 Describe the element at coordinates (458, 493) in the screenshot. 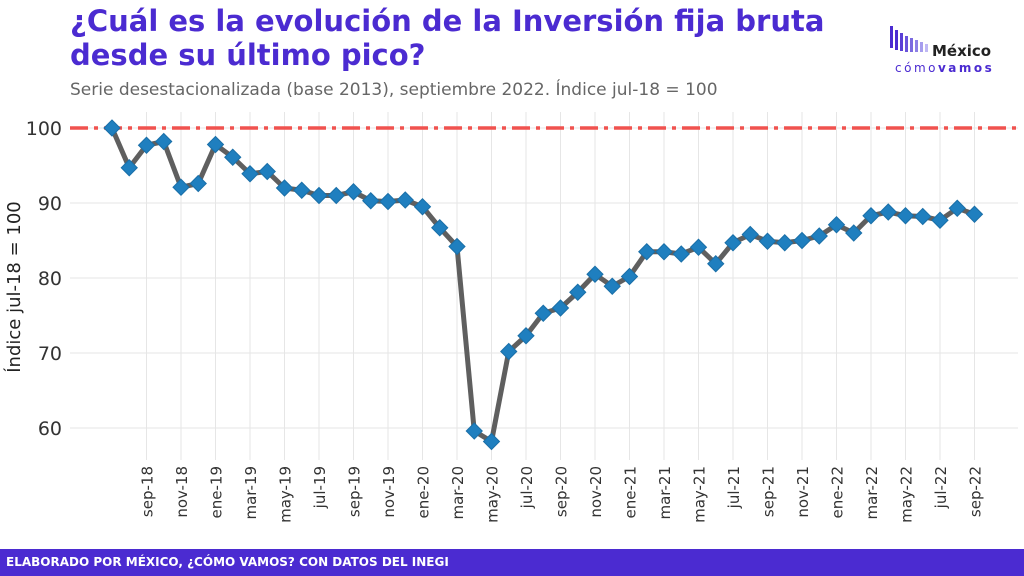

I see `x-tick-label: mar-20` at that location.